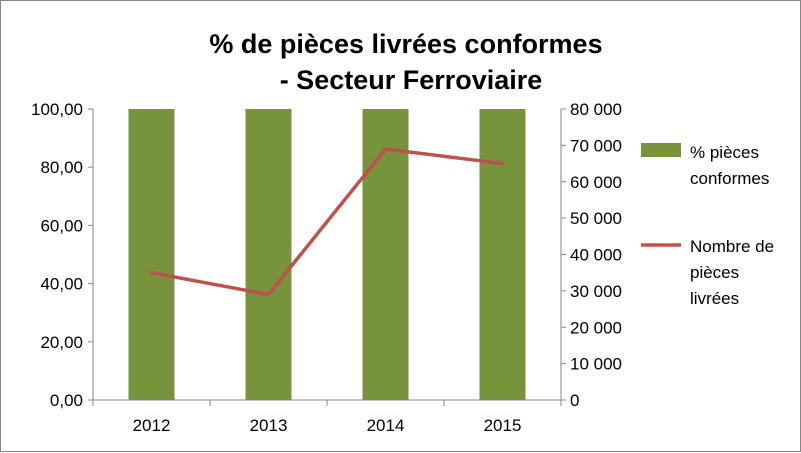  What do you see at coordinates (596, 364) in the screenshot?
I see `y-right-tick-label: 10 000` at bounding box center [596, 364].